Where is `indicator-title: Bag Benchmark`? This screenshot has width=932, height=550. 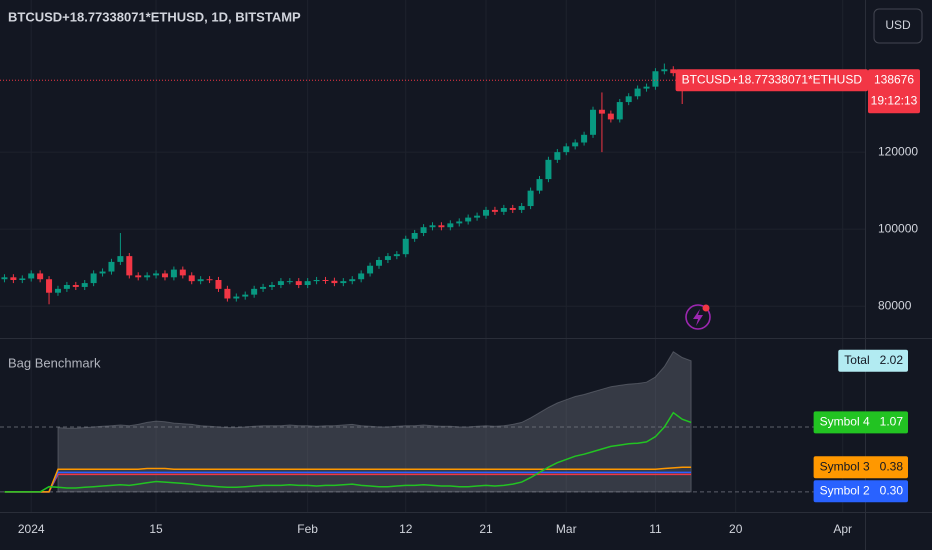 indicator-title: Bag Benchmark is located at coordinates (54, 362).